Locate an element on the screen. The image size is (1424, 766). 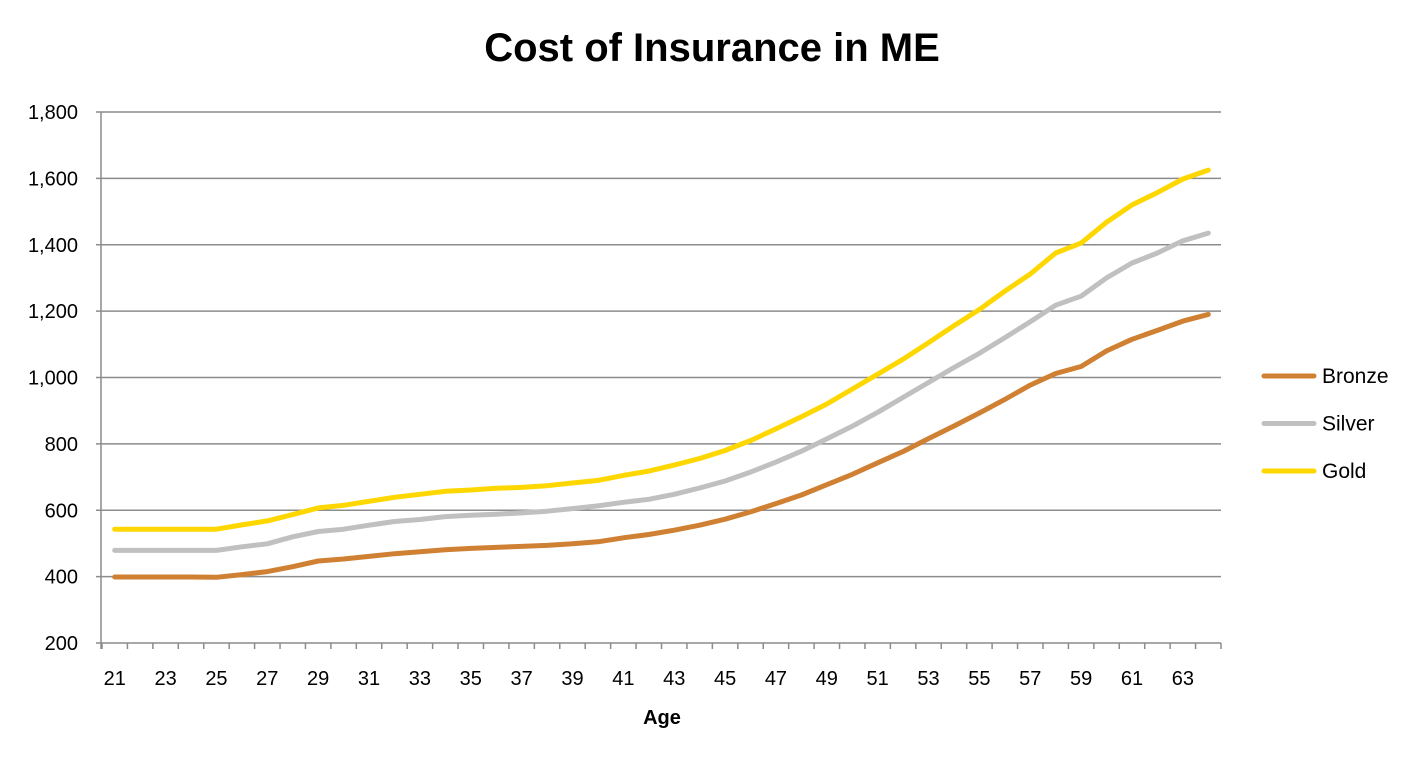
x-tick-label: 59 is located at coordinates (1081, 679).